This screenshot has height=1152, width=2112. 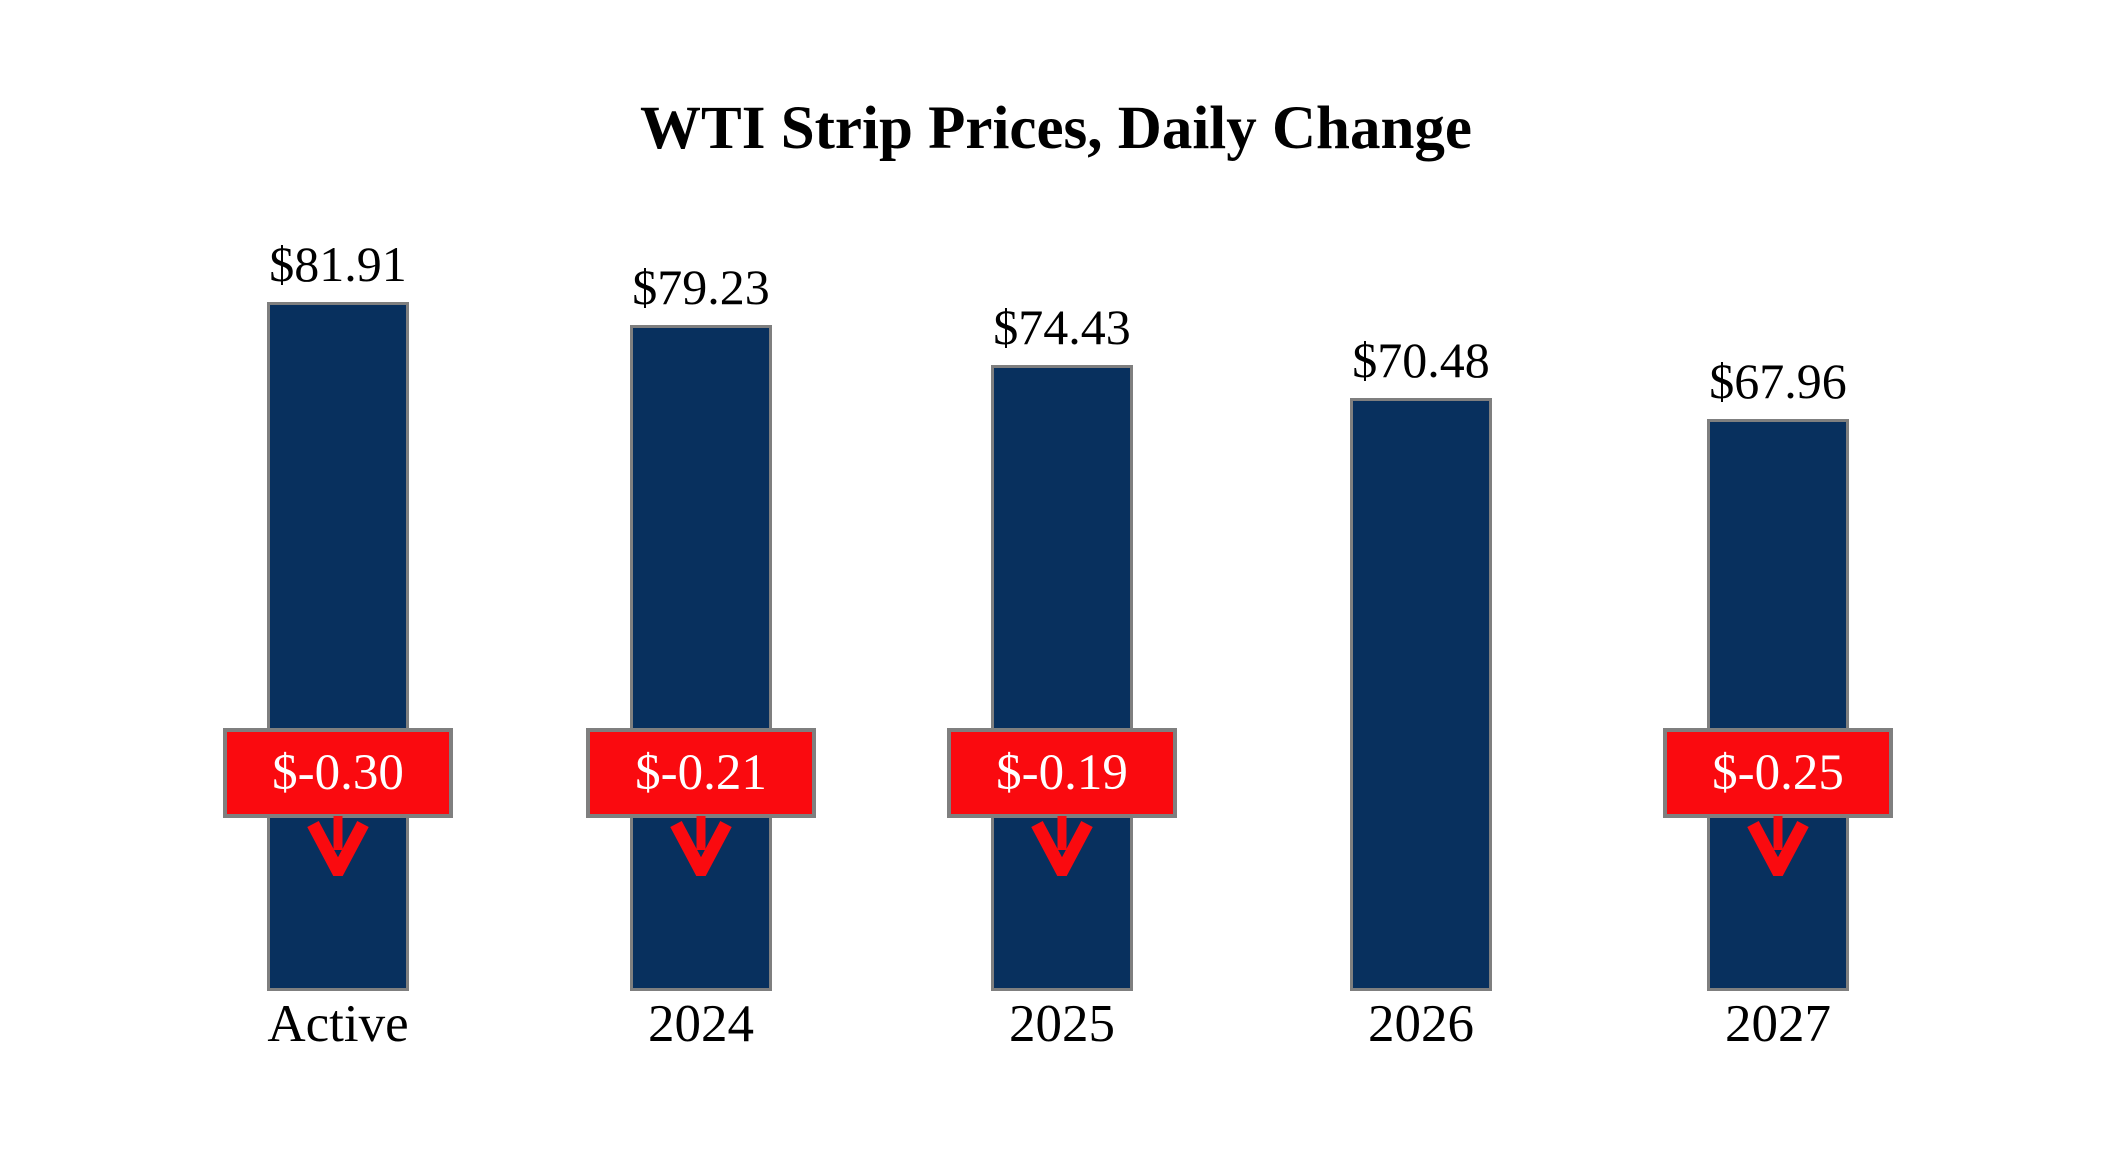 I want to click on chart-title: WTI Strip Prices, Daily Change, so click(x=1056, y=128).